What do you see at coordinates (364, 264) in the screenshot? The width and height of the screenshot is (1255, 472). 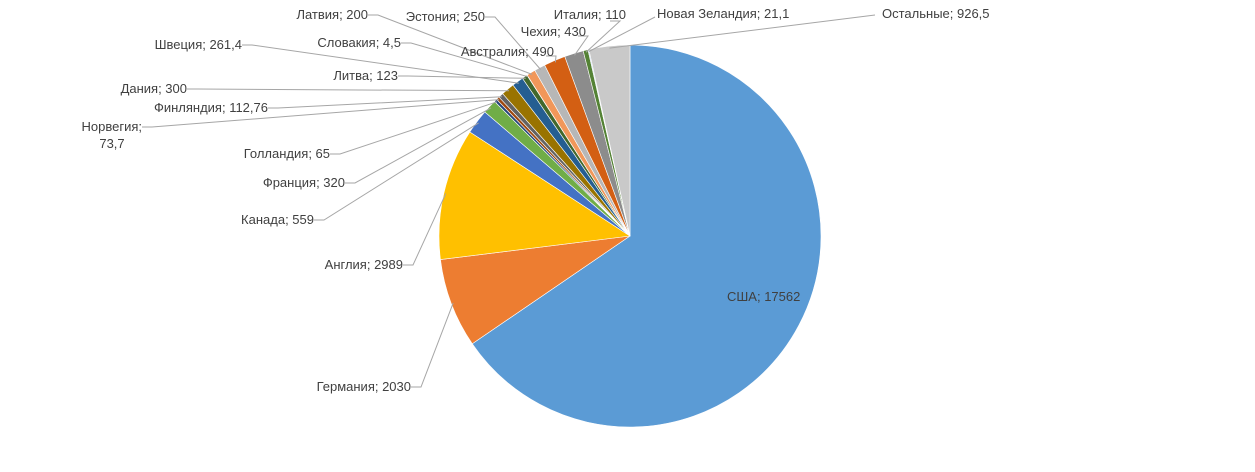 I see `data-label-3: Англия; 2989` at bounding box center [364, 264].